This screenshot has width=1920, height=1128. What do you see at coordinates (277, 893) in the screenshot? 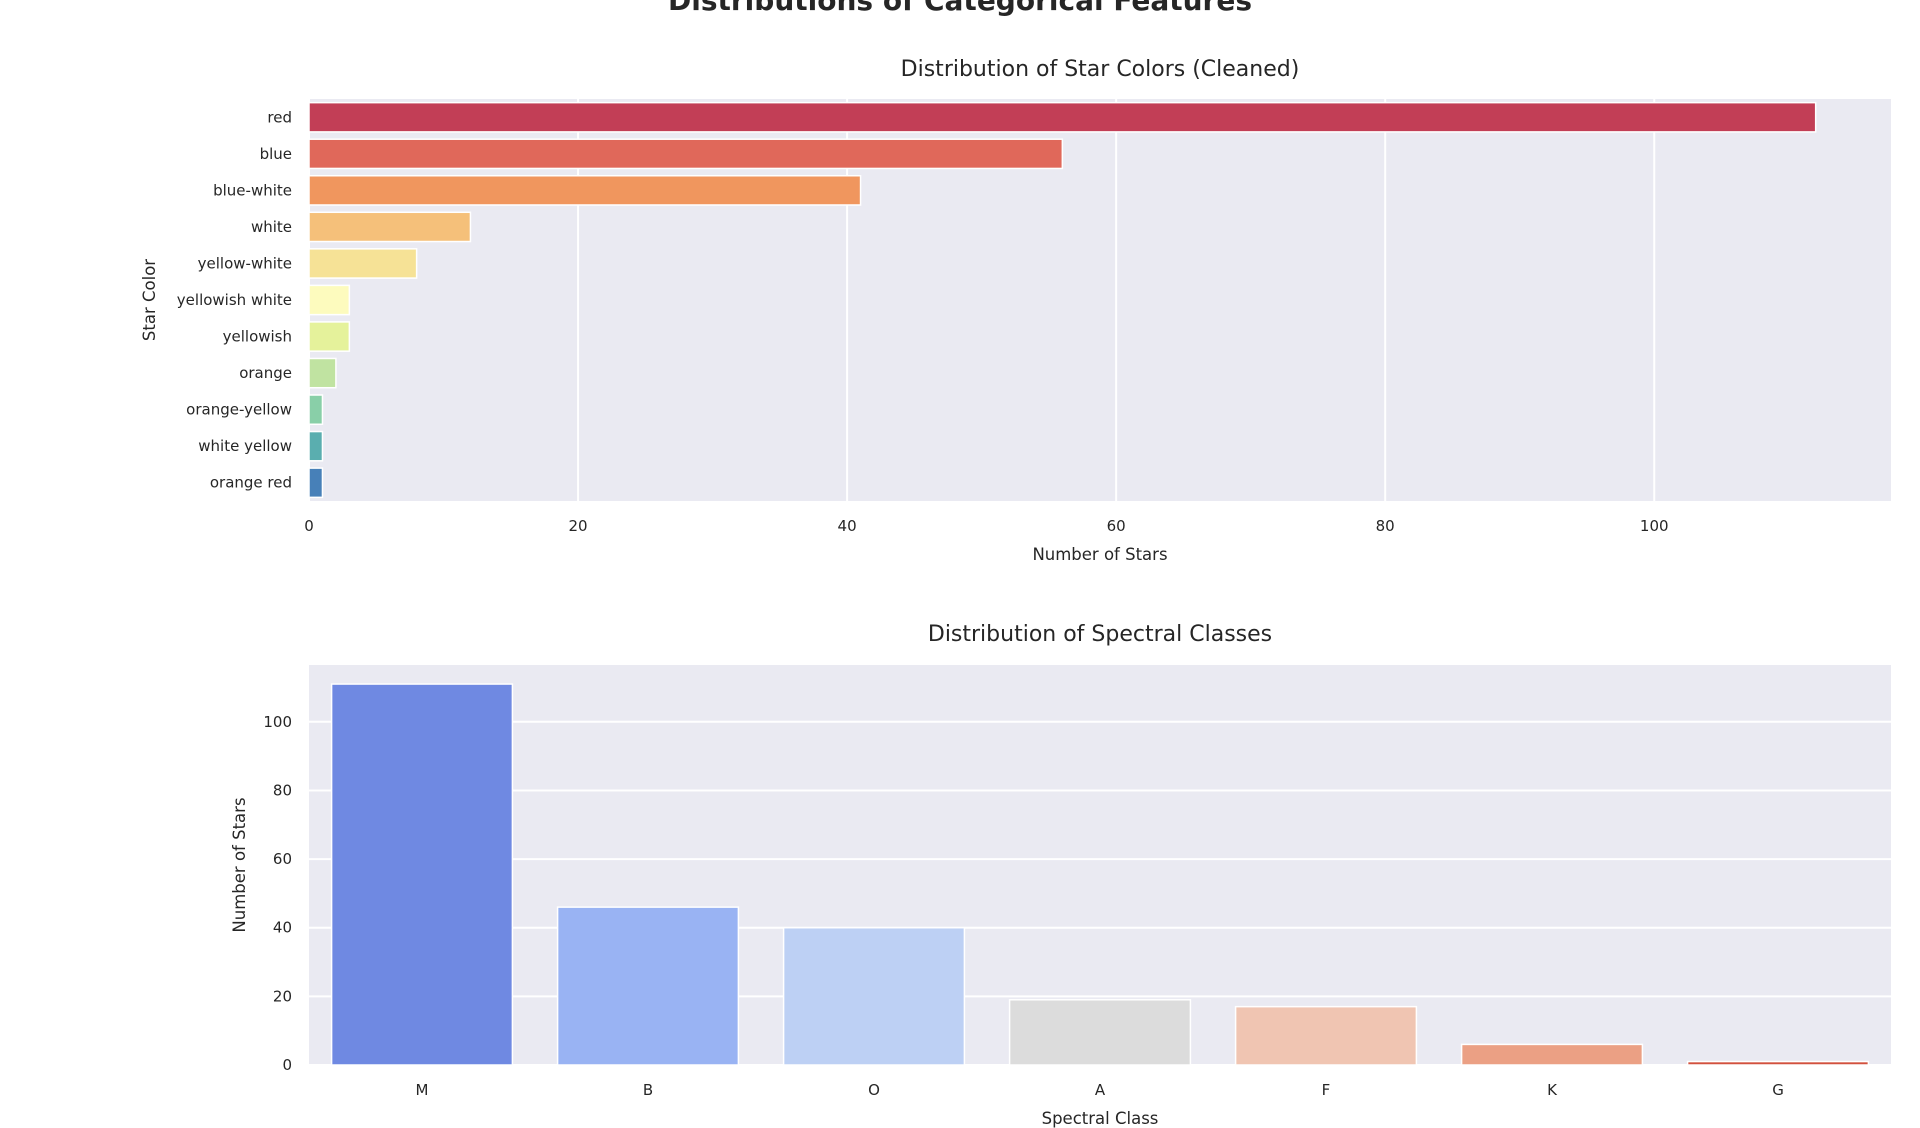
I see `chart2-y-tick-labels: 0 20 40 60 80 100` at bounding box center [277, 893].